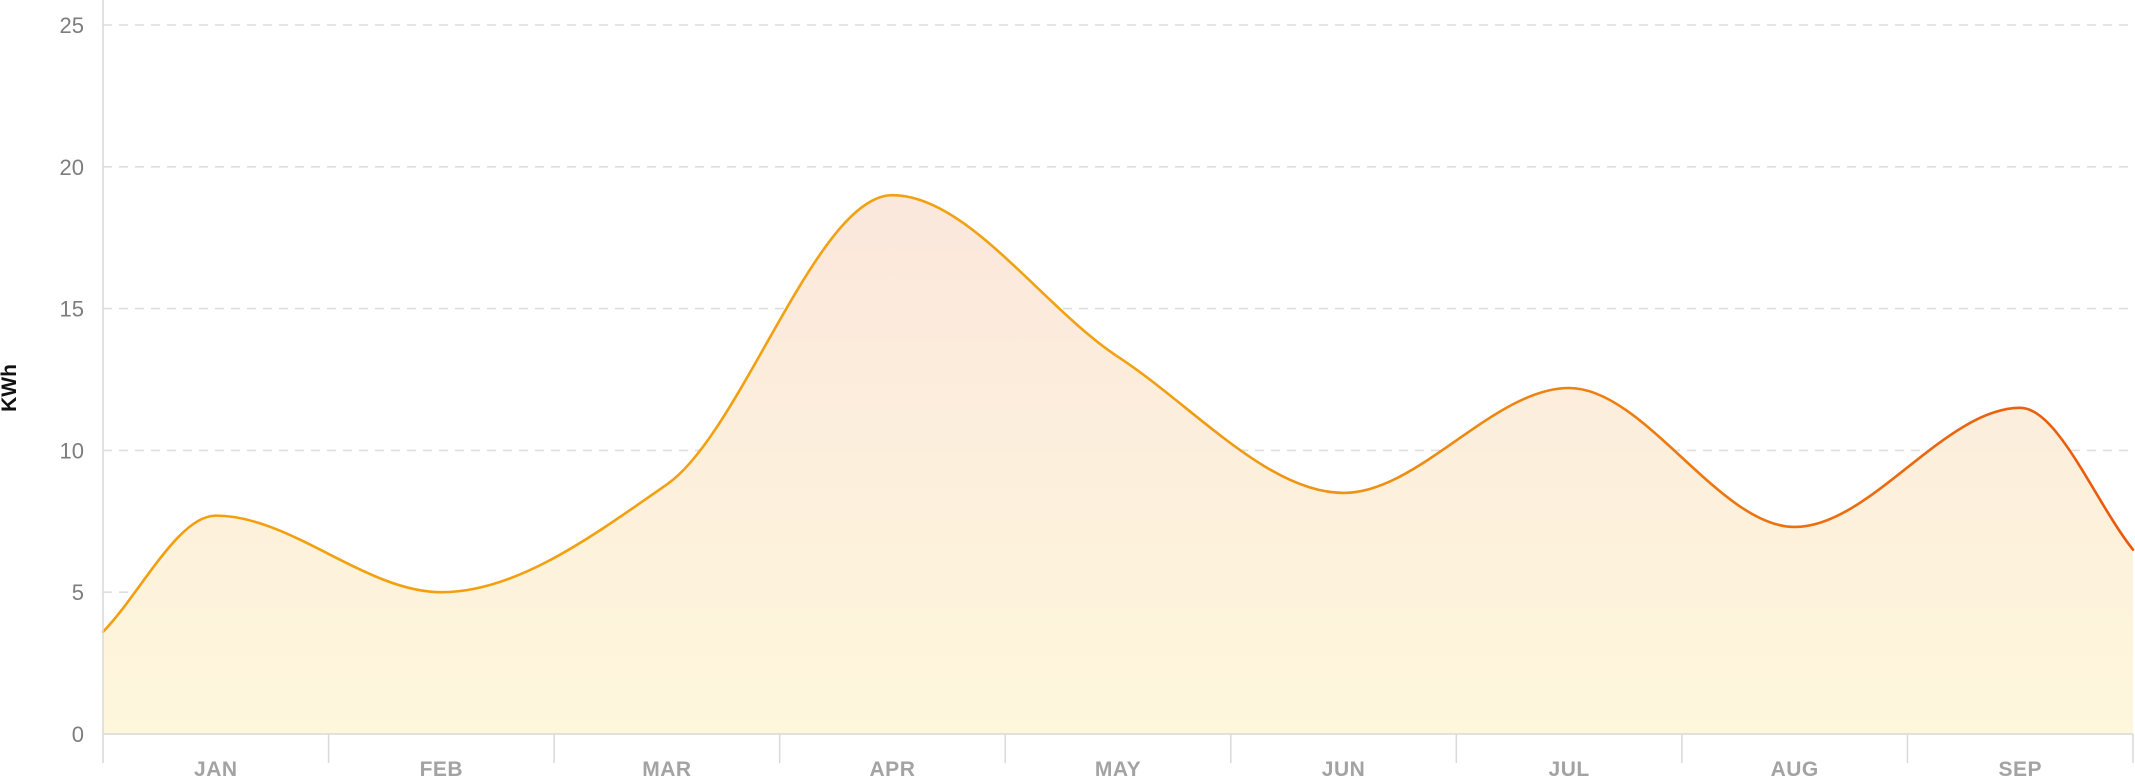 Image resolution: width=2135 pixels, height=777 pixels. I want to click on y-tick-label: 0, so click(78, 734).